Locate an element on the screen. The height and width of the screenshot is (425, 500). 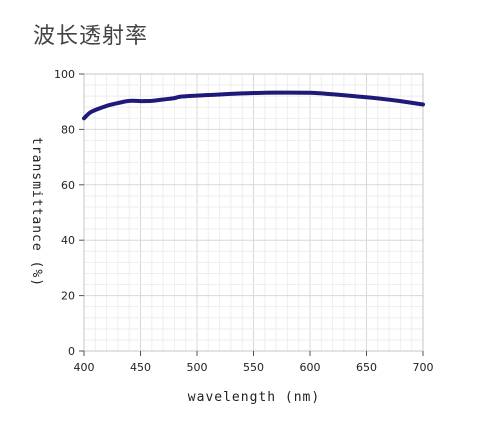
y-tick-label: 100 is located at coordinates (64, 74).